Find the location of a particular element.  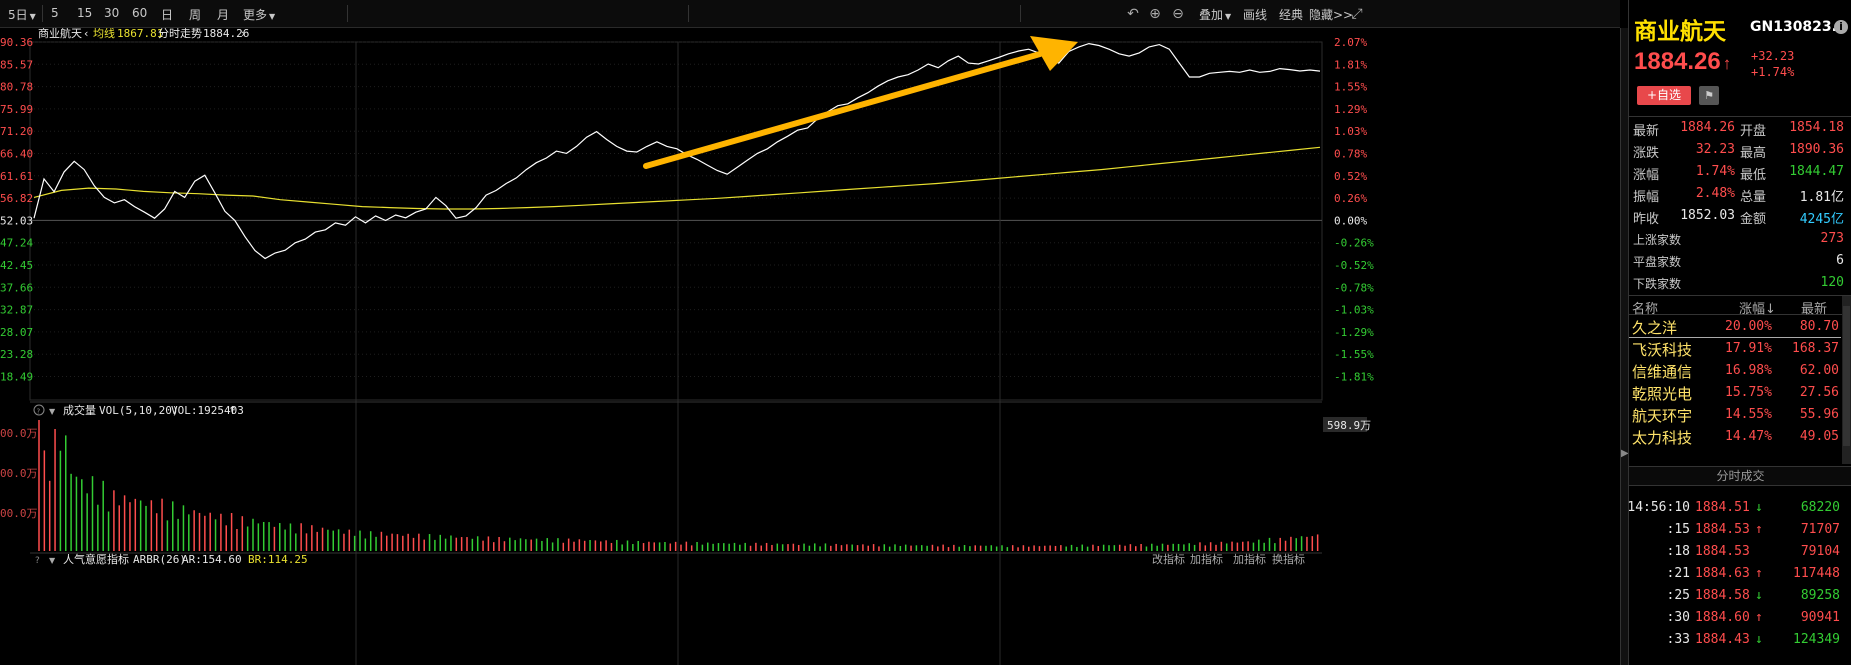

help-icon is located at coordinates (39, 410).